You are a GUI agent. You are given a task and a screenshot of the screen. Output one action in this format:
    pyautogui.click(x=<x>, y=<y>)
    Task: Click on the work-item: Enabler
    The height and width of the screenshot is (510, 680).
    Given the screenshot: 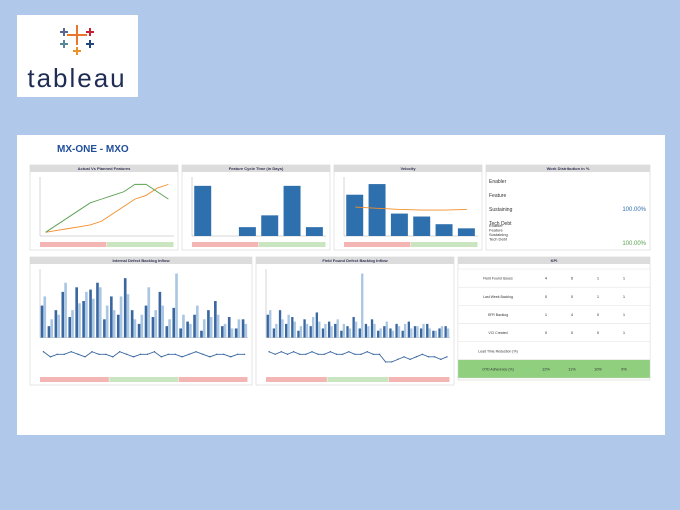 What is the action you would take?
    pyautogui.click(x=498, y=182)
    